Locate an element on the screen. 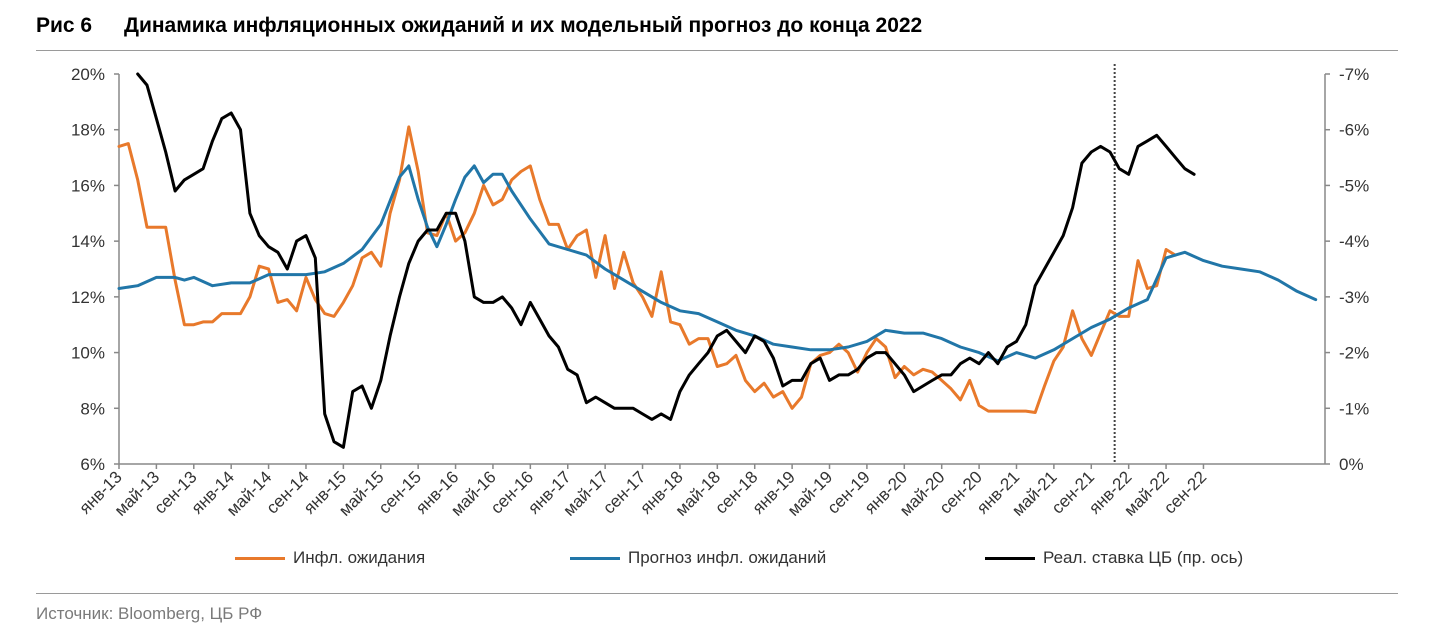 This screenshot has height=639, width=1431. right-axis-tick-label: -5% is located at coordinates (1354, 185).